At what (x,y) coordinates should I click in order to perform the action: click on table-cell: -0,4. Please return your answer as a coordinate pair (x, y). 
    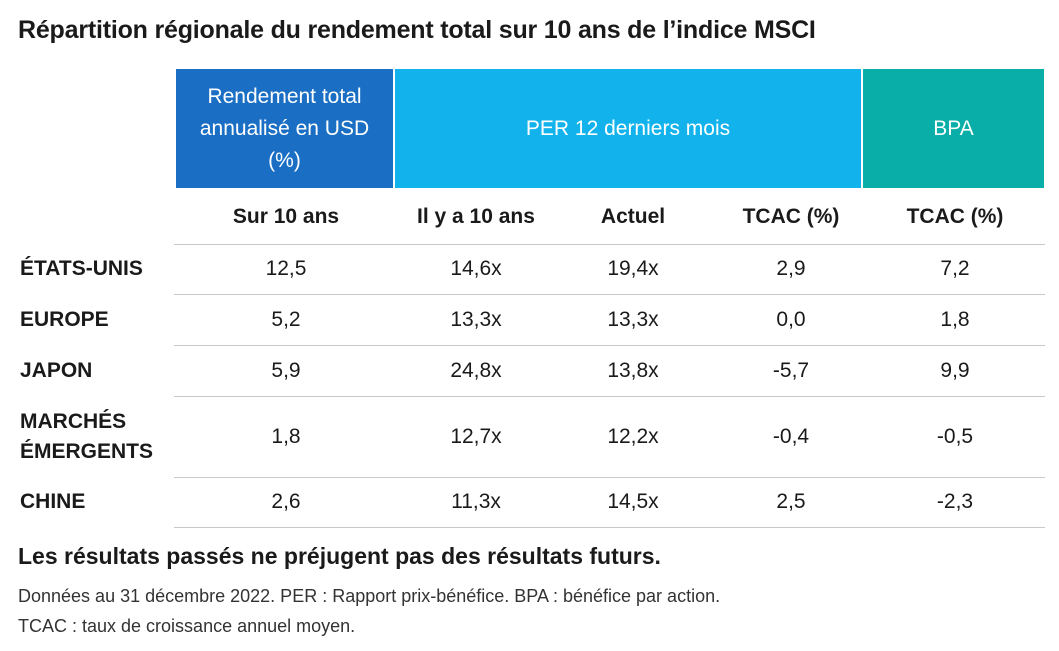
    Looking at the image, I should click on (791, 436).